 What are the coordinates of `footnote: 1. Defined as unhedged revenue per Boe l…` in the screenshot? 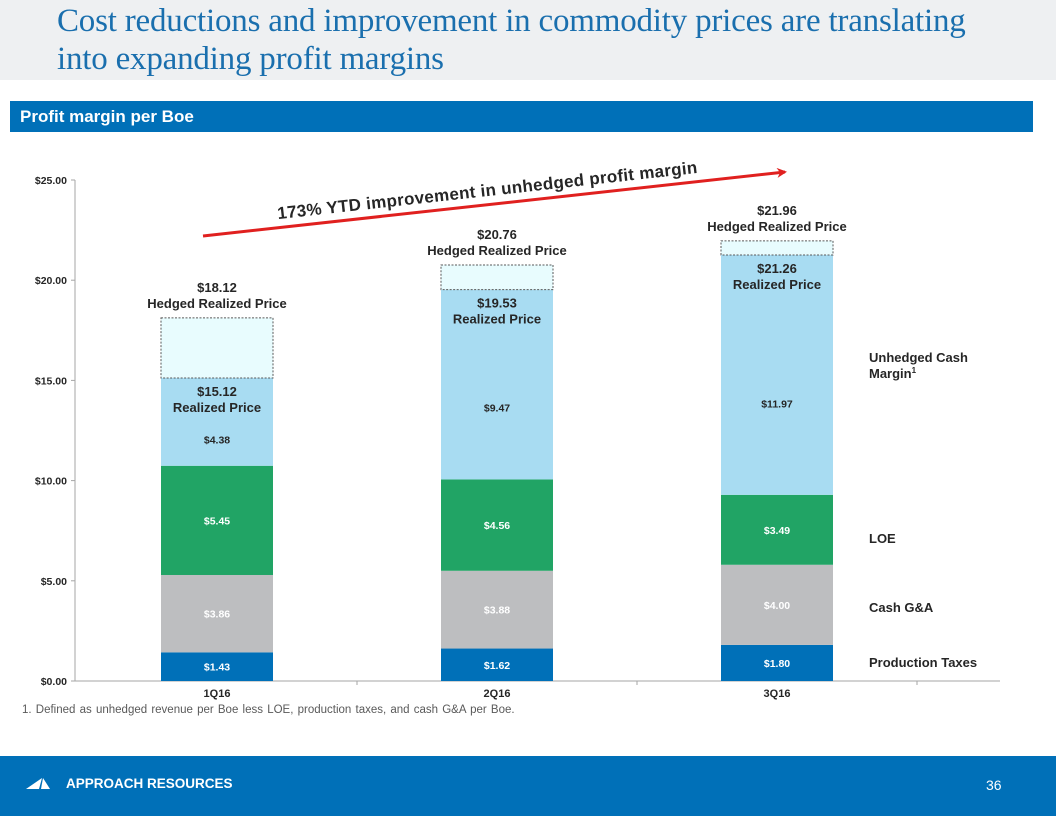 It's located at (268, 710).